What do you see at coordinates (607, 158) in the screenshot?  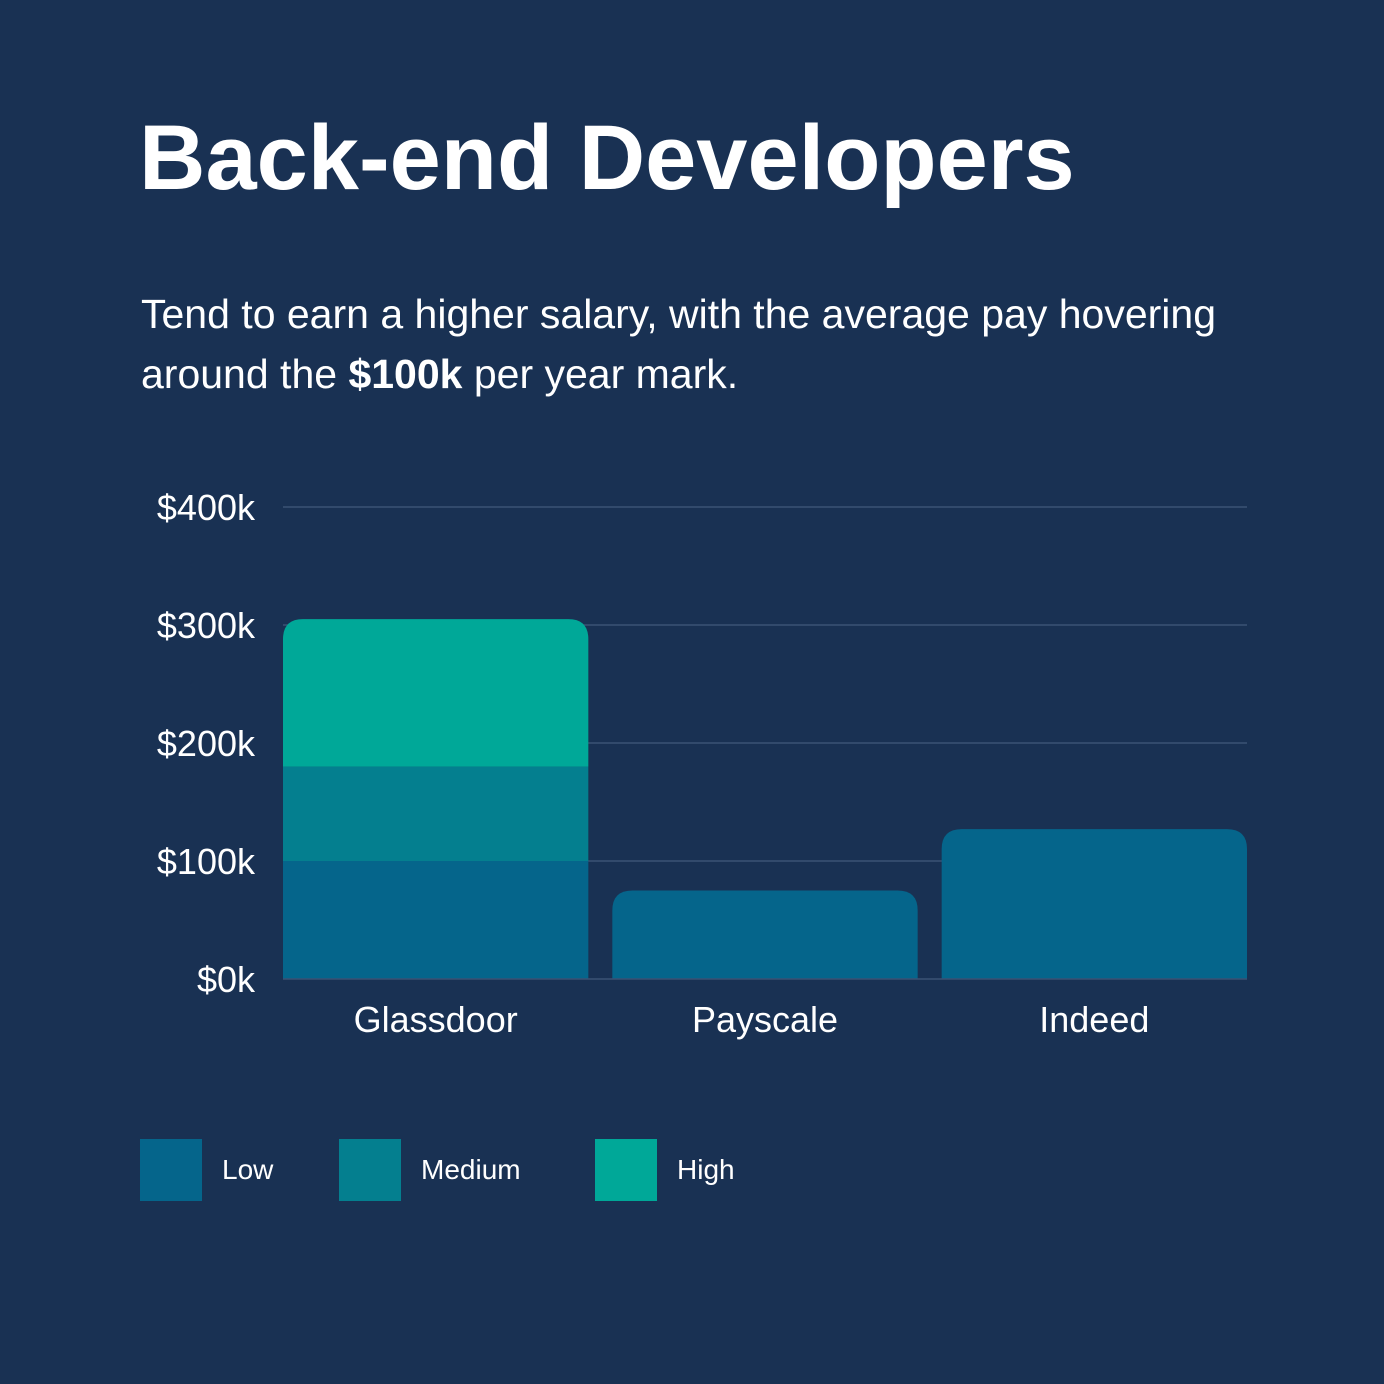 I see `chart-title: Back-end Developers` at bounding box center [607, 158].